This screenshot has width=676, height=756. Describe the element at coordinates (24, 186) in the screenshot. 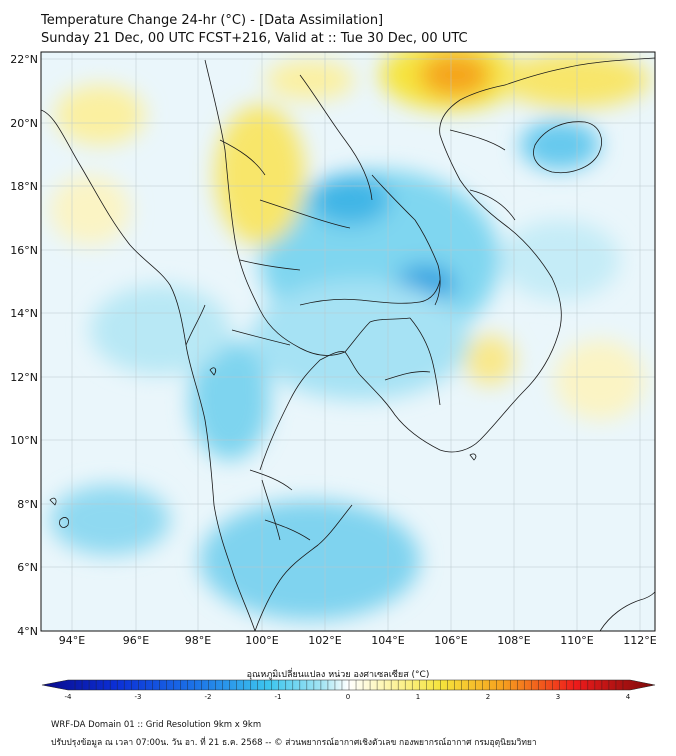

I see `lat-label: 18°N` at that location.